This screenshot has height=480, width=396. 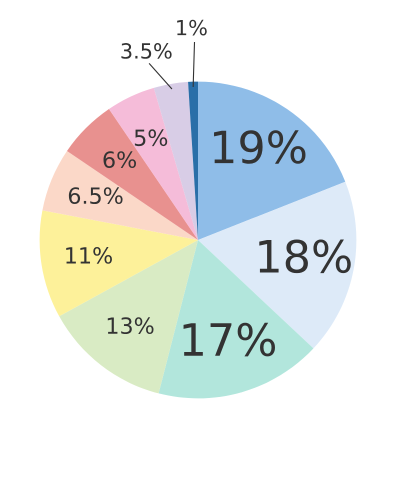 I want to click on data-label: 1%, so click(x=192, y=28).